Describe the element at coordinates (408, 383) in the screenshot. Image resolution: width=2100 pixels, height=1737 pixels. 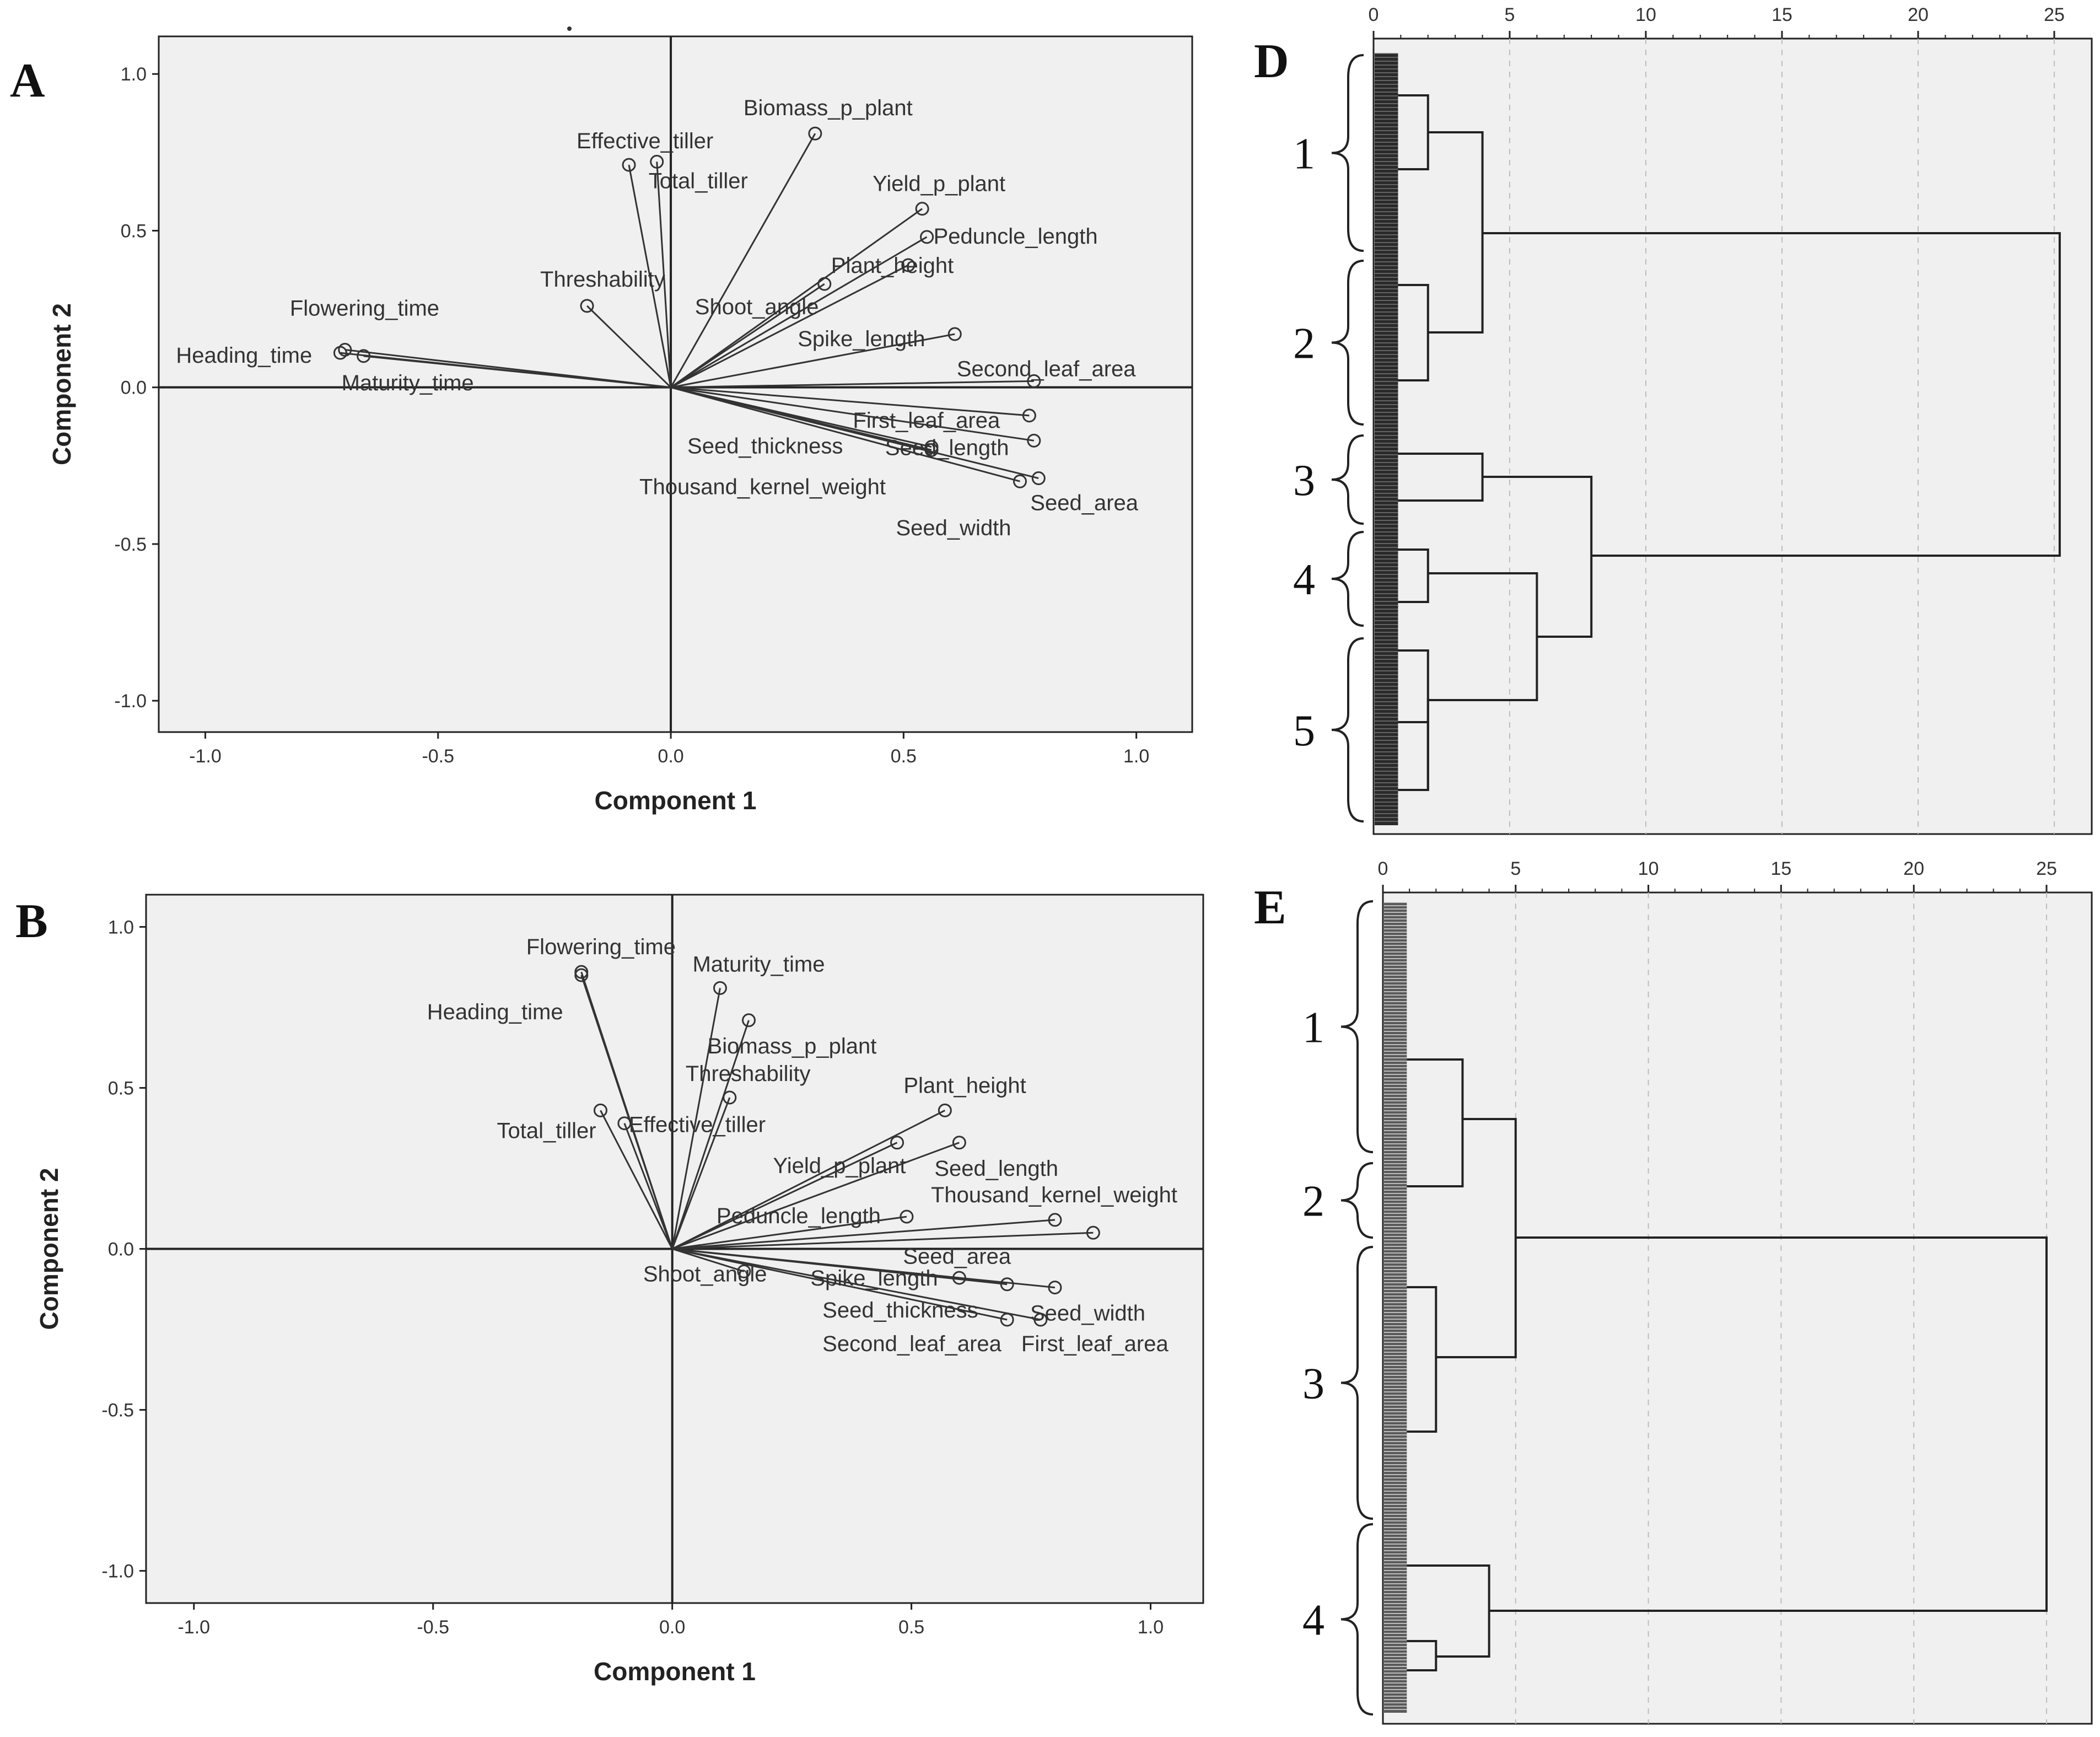
I see `loading-label-maturity-time: Maturity_time` at that location.